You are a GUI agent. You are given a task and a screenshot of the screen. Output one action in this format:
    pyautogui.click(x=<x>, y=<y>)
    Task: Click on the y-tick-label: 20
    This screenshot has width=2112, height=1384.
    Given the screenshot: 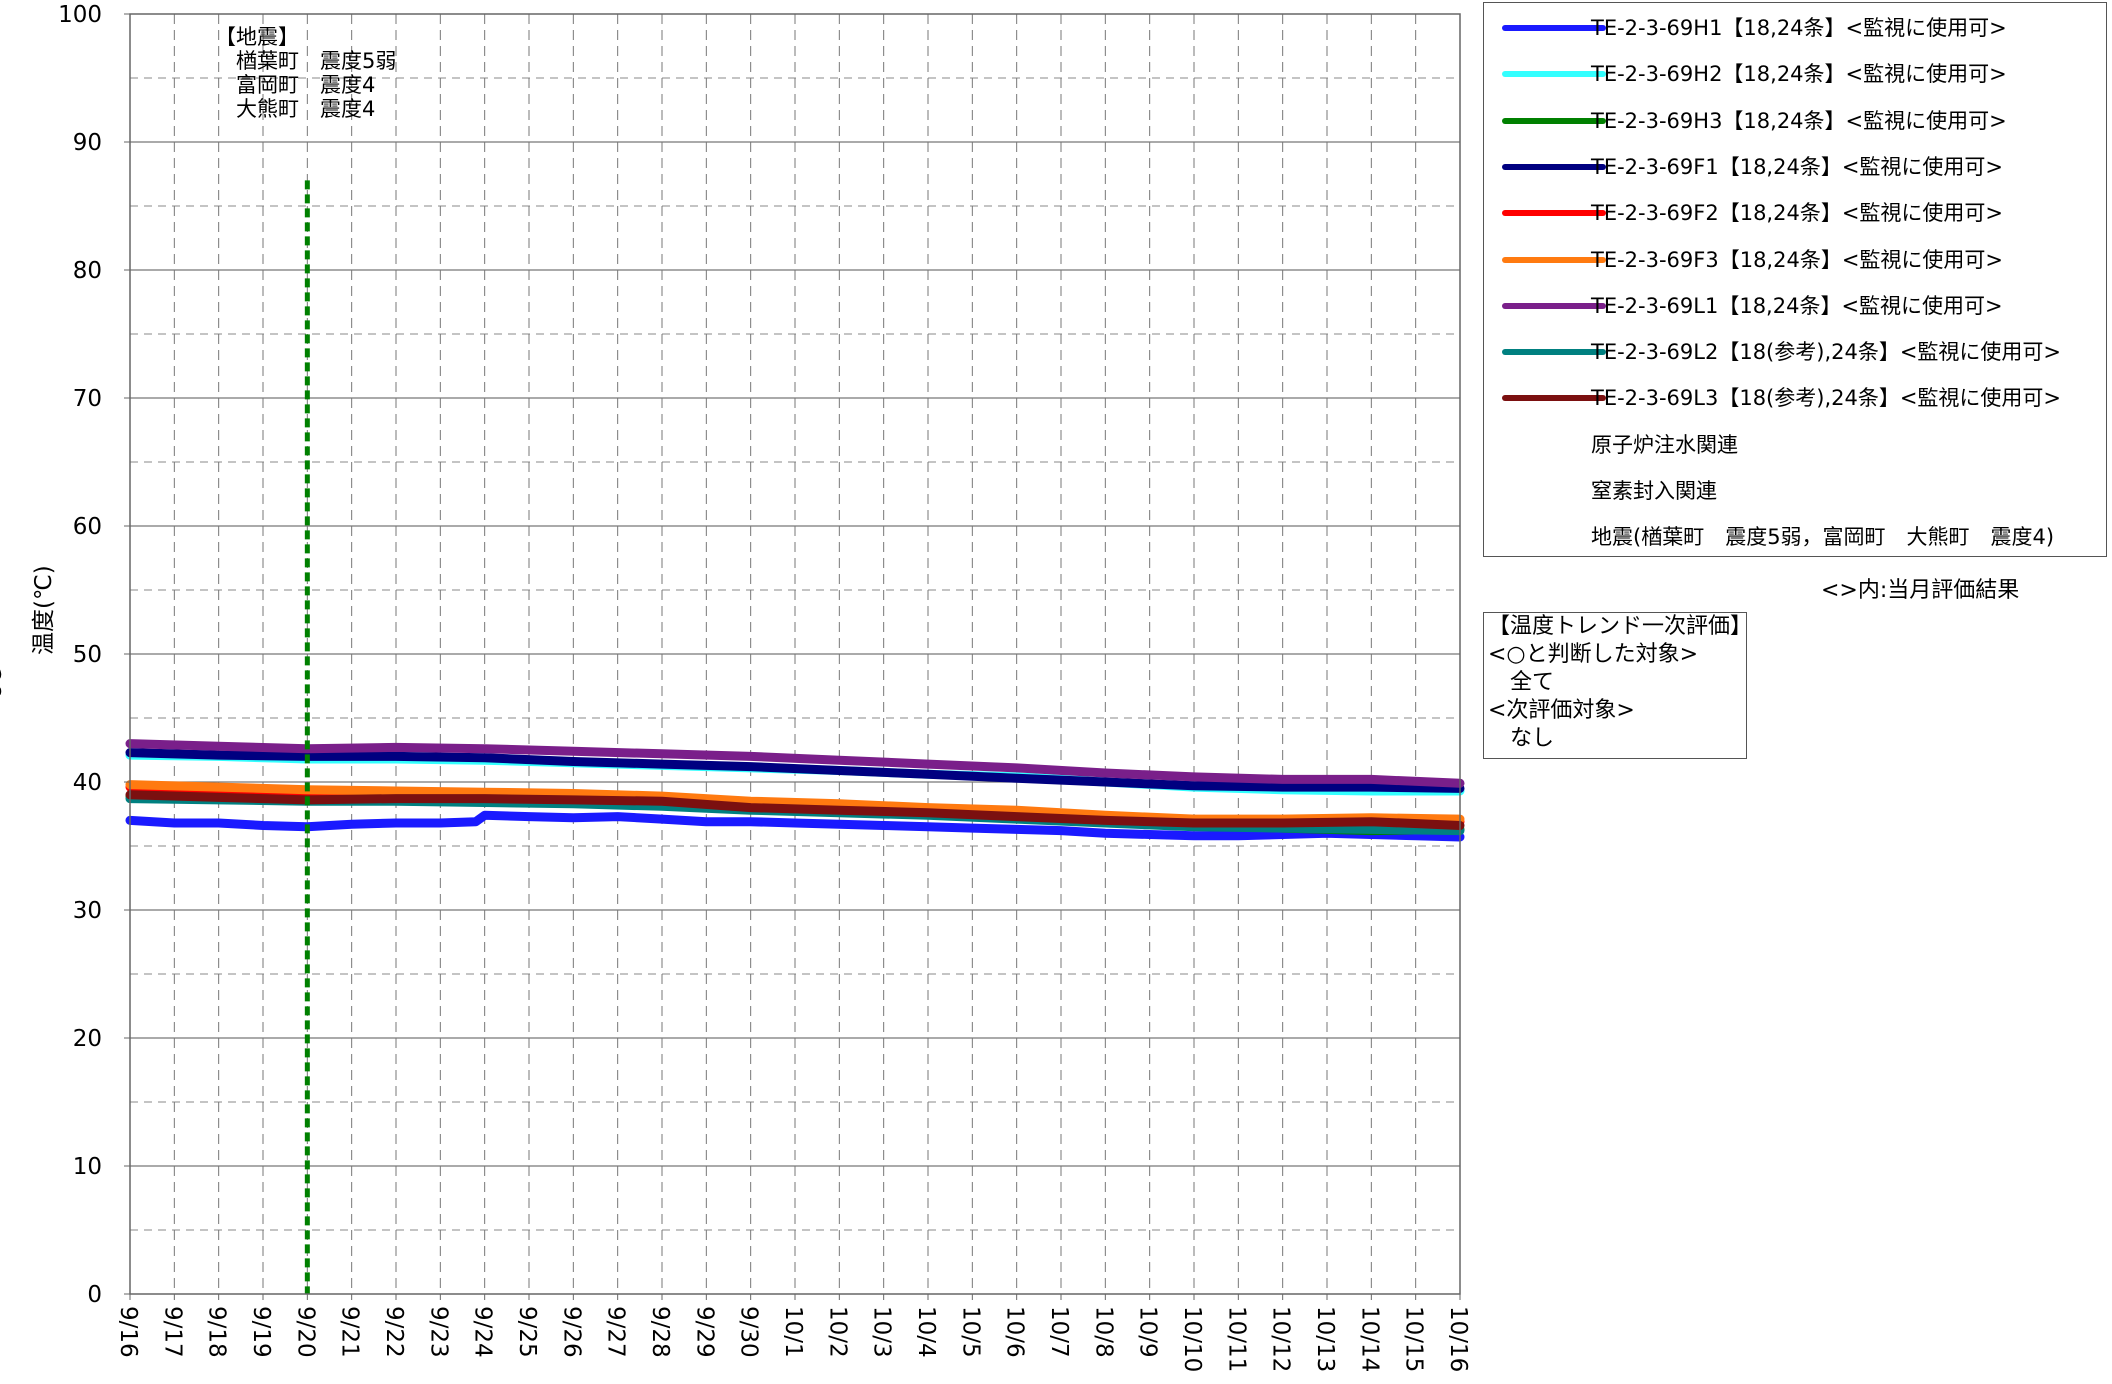 What is the action you would take?
    pyautogui.click(x=87, y=1039)
    